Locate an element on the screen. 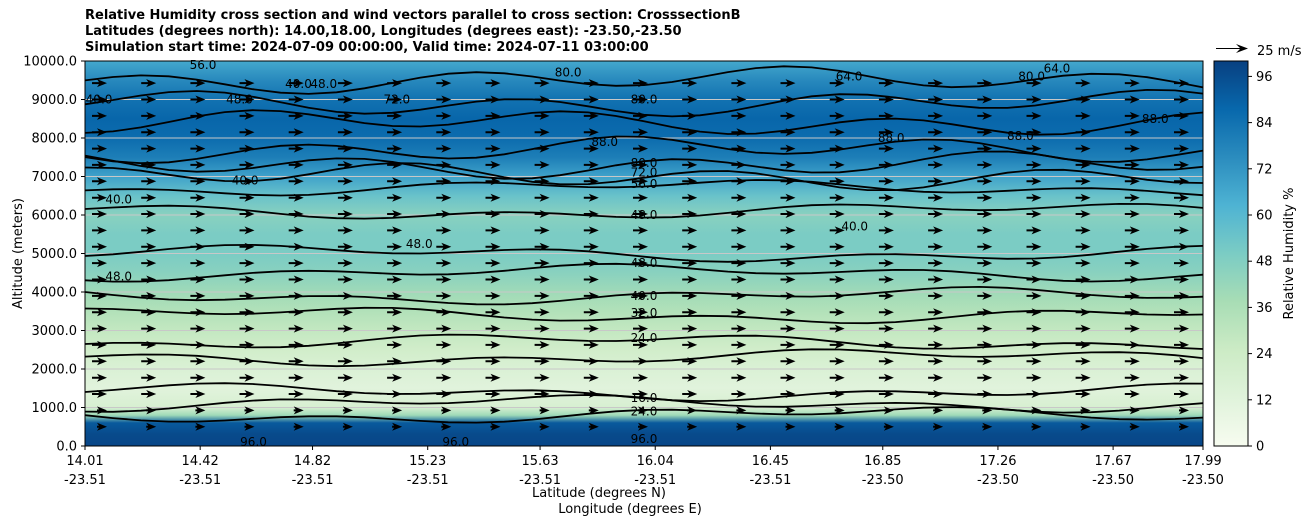 Image resolution: width=1304 pixels, height=526 pixels. x-tick-label-lon: -23.50 is located at coordinates (998, 480).